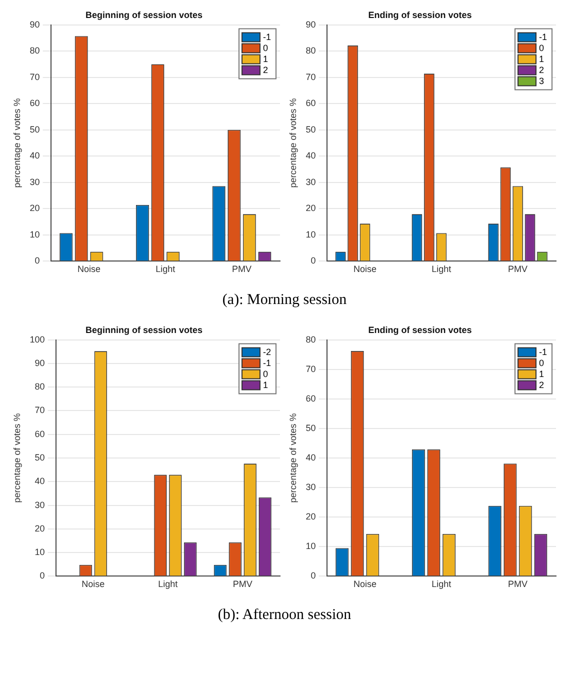 Image resolution: width=569 pixels, height=699 pixels. I want to click on legend-label: 3, so click(541, 81).